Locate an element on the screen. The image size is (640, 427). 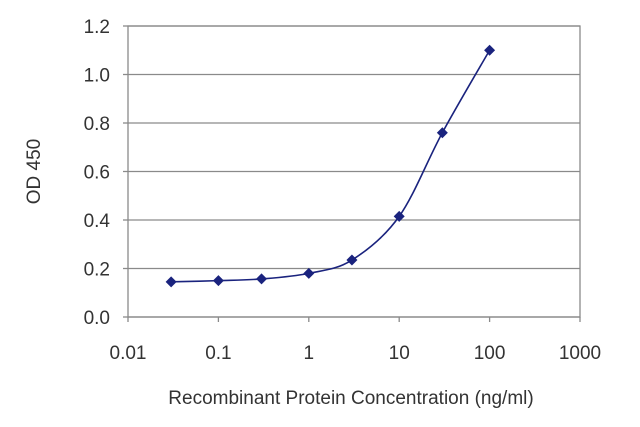
x-tick-label: 0.01 is located at coordinates (128, 353).